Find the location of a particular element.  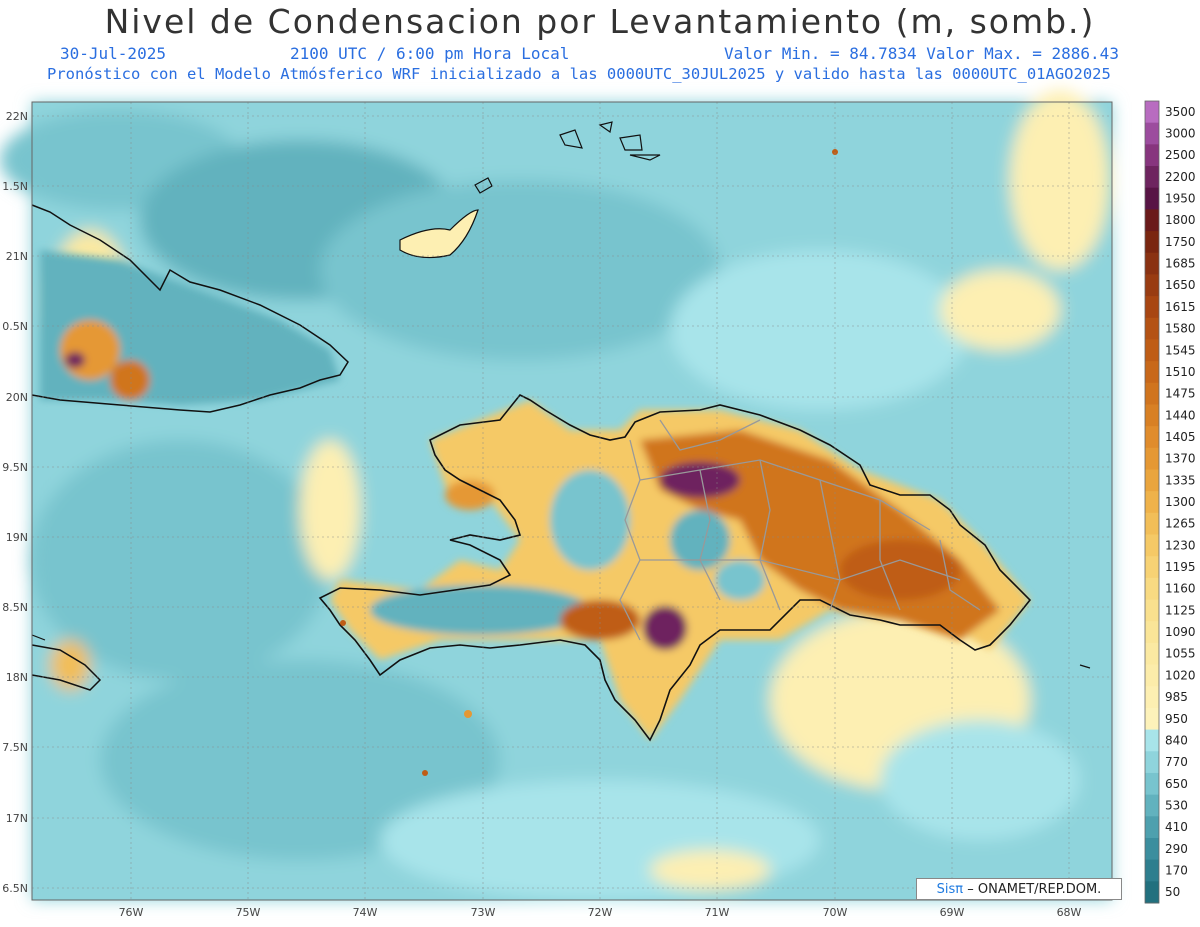

lat-label: 20N is located at coordinates (17, 397).